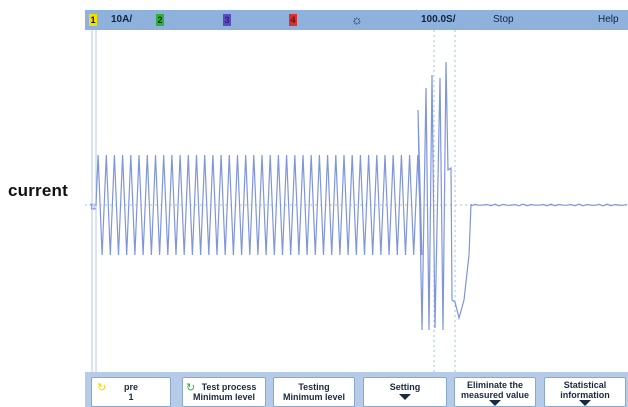 This screenshot has height=407, width=628. Describe the element at coordinates (293, 20) in the screenshot. I see `channel-4-indicator: 4` at that location.